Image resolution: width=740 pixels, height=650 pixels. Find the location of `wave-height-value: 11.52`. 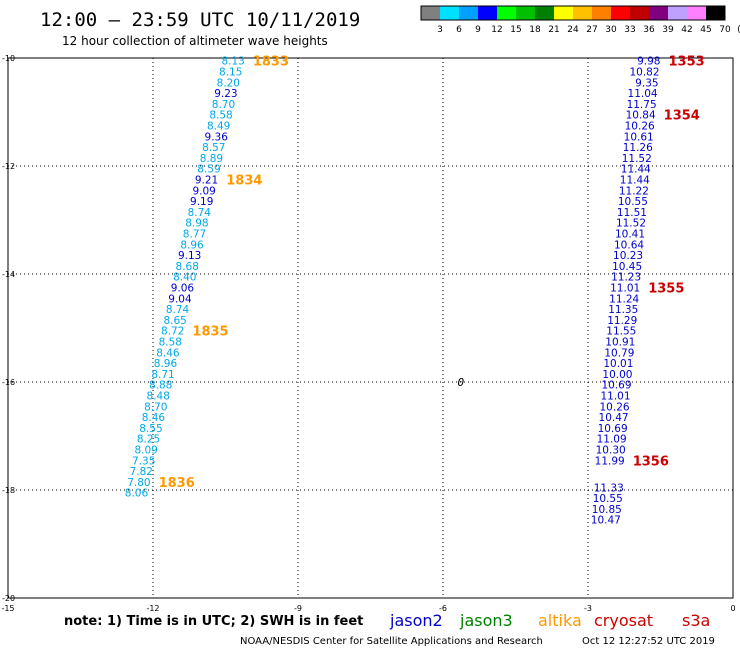

wave-height-value: 11.52 is located at coordinates (637, 159).